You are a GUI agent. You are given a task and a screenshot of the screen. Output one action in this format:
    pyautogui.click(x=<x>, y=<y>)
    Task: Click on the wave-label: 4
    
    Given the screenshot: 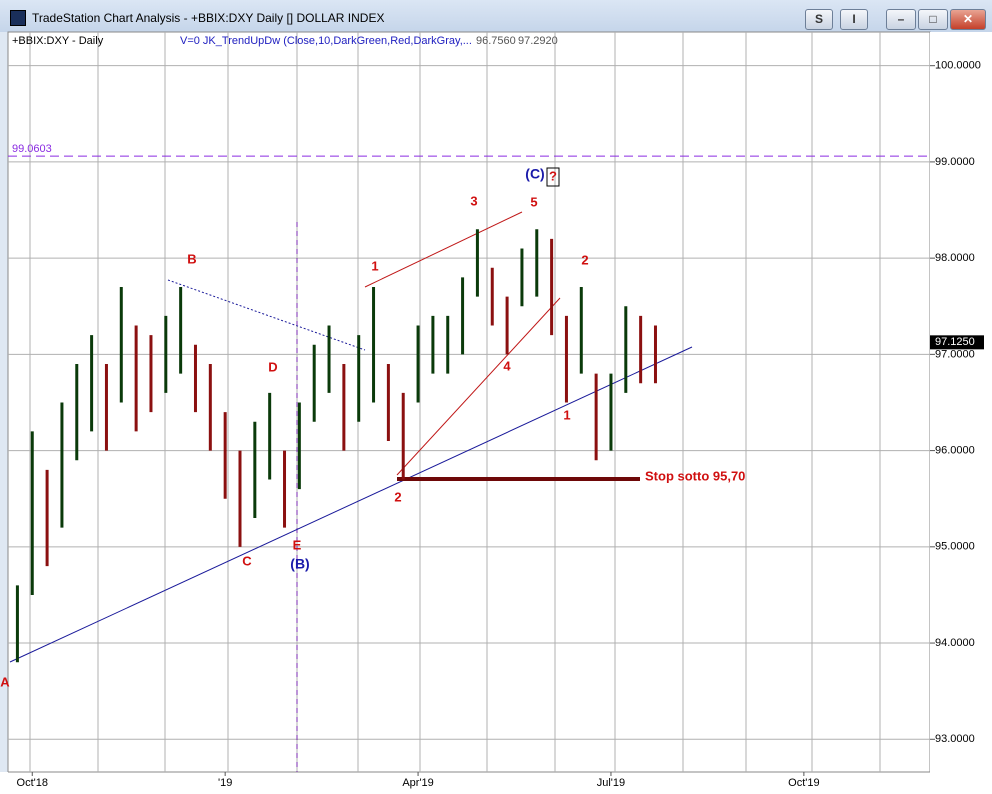 What is the action you would take?
    pyautogui.click(x=507, y=365)
    